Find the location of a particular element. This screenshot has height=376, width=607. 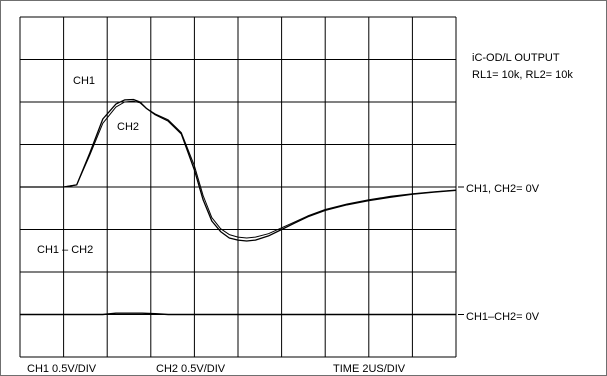

trace-label-ch1-minus-ch2: CH1 – CH2 is located at coordinates (65, 250).